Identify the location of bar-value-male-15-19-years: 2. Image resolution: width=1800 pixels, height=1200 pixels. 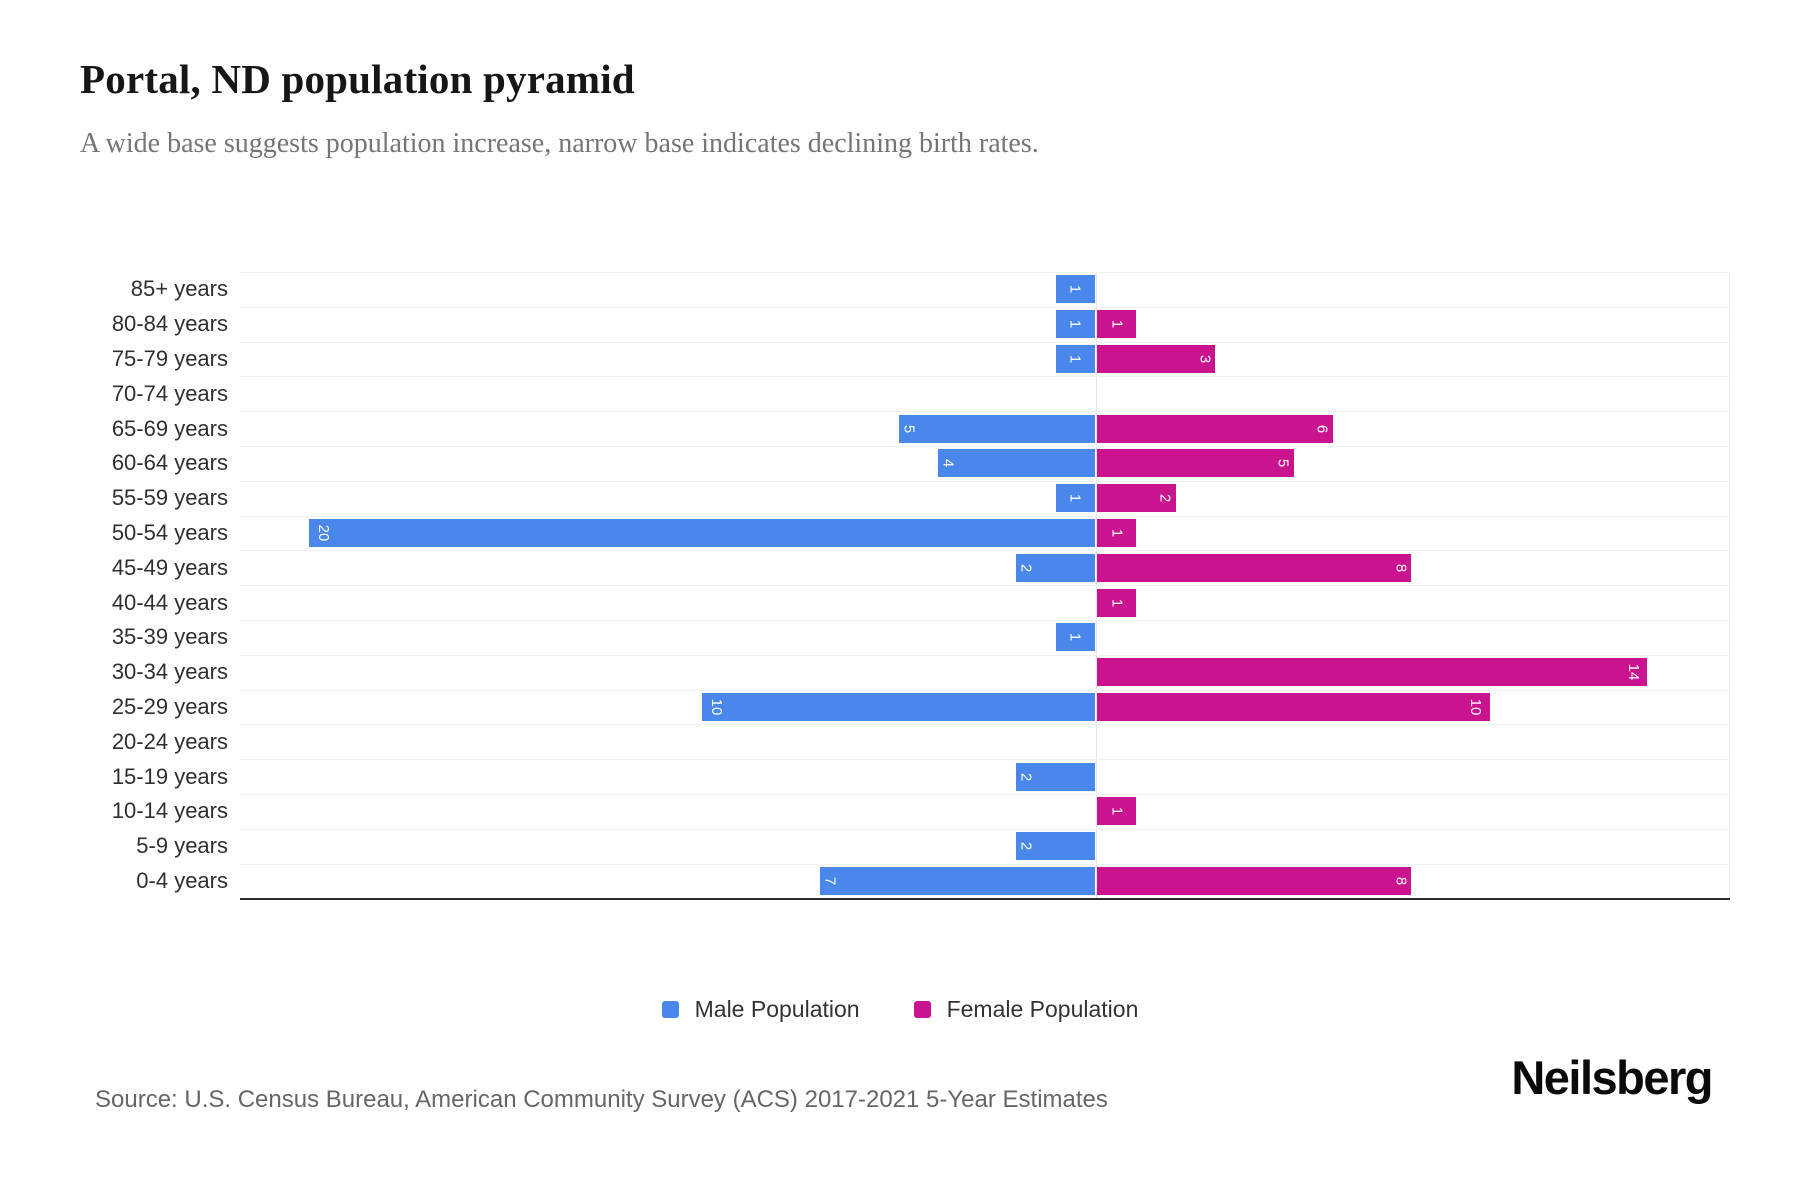
(1027, 776).